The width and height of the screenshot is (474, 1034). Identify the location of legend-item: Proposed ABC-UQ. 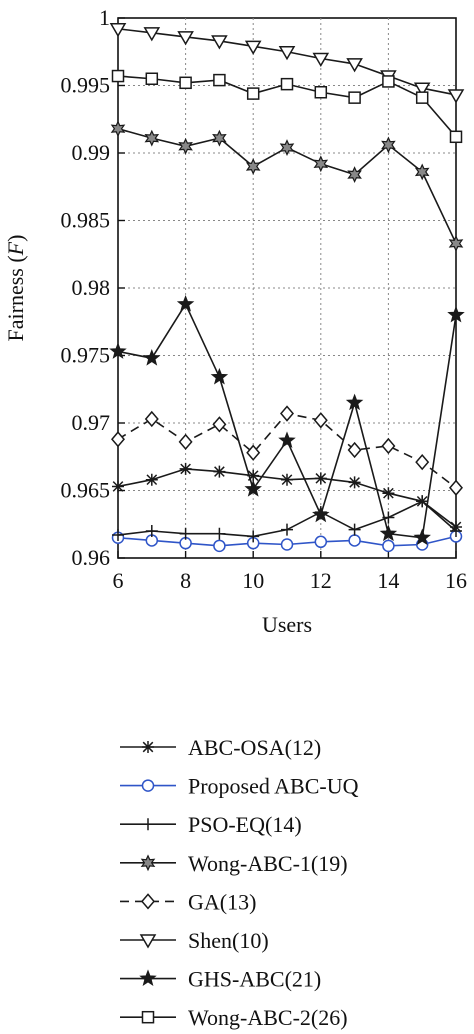
(239, 786).